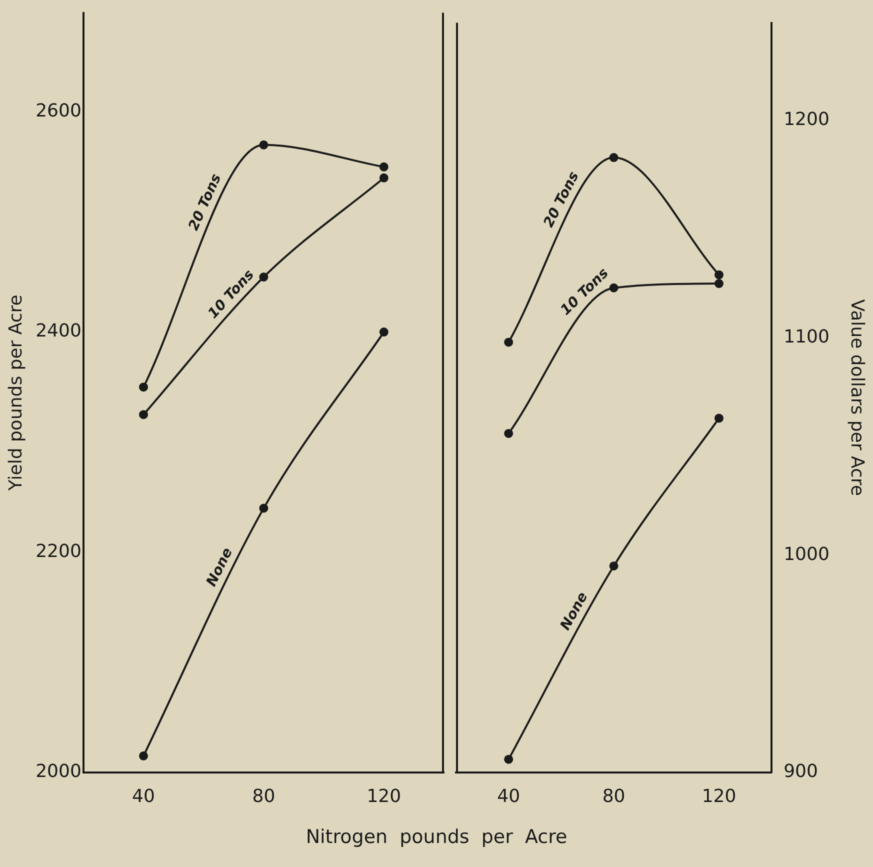 This screenshot has height=867, width=873. What do you see at coordinates (801, 771) in the screenshot?
I see `y2-tick-label: 900` at bounding box center [801, 771].